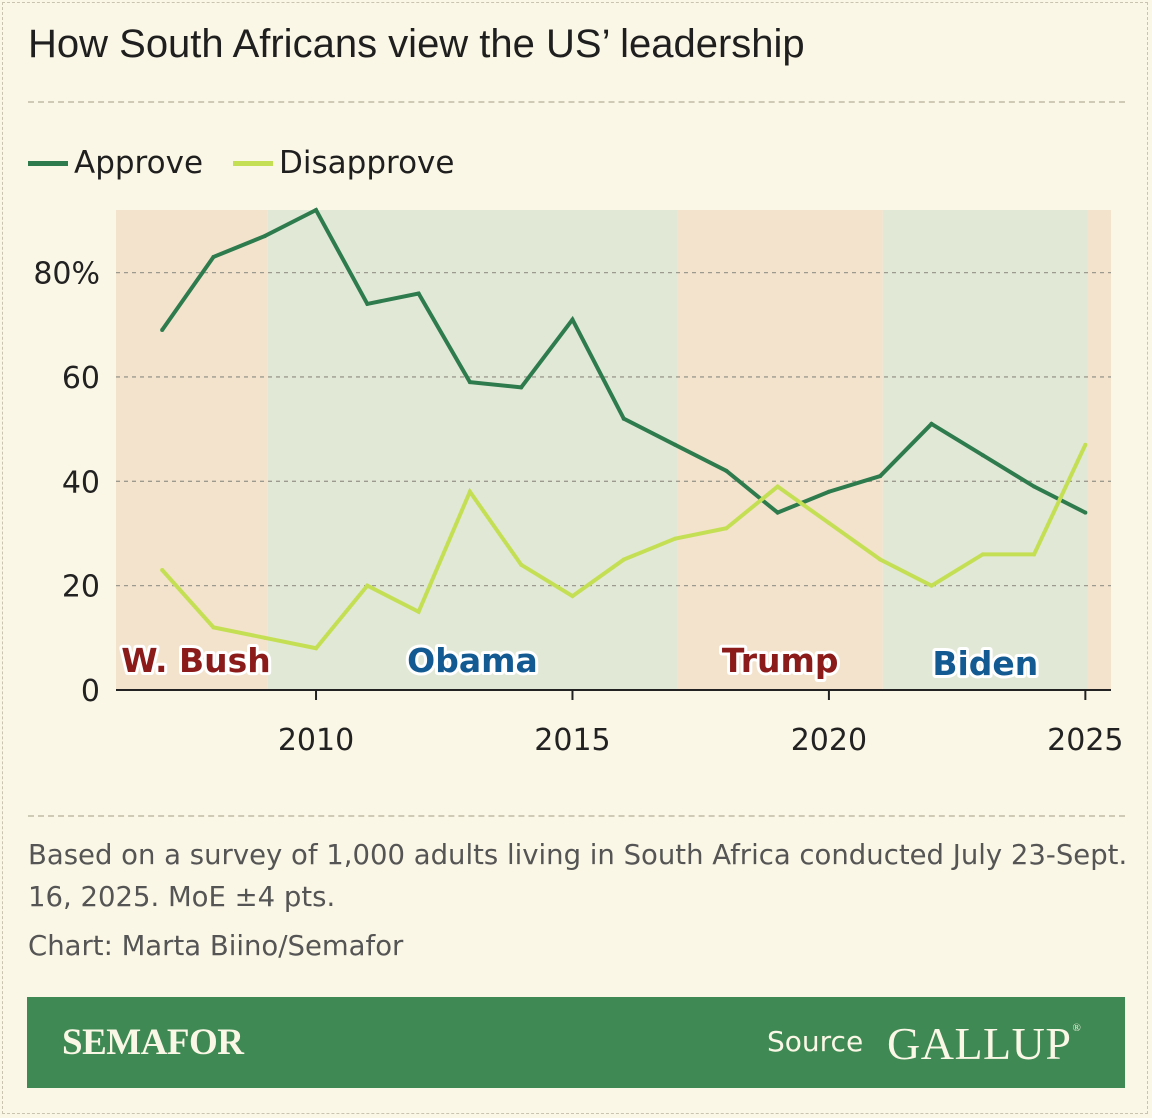 The image size is (1152, 1118). What do you see at coordinates (1077, 1028) in the screenshot?
I see `registered-mark: ®` at bounding box center [1077, 1028].